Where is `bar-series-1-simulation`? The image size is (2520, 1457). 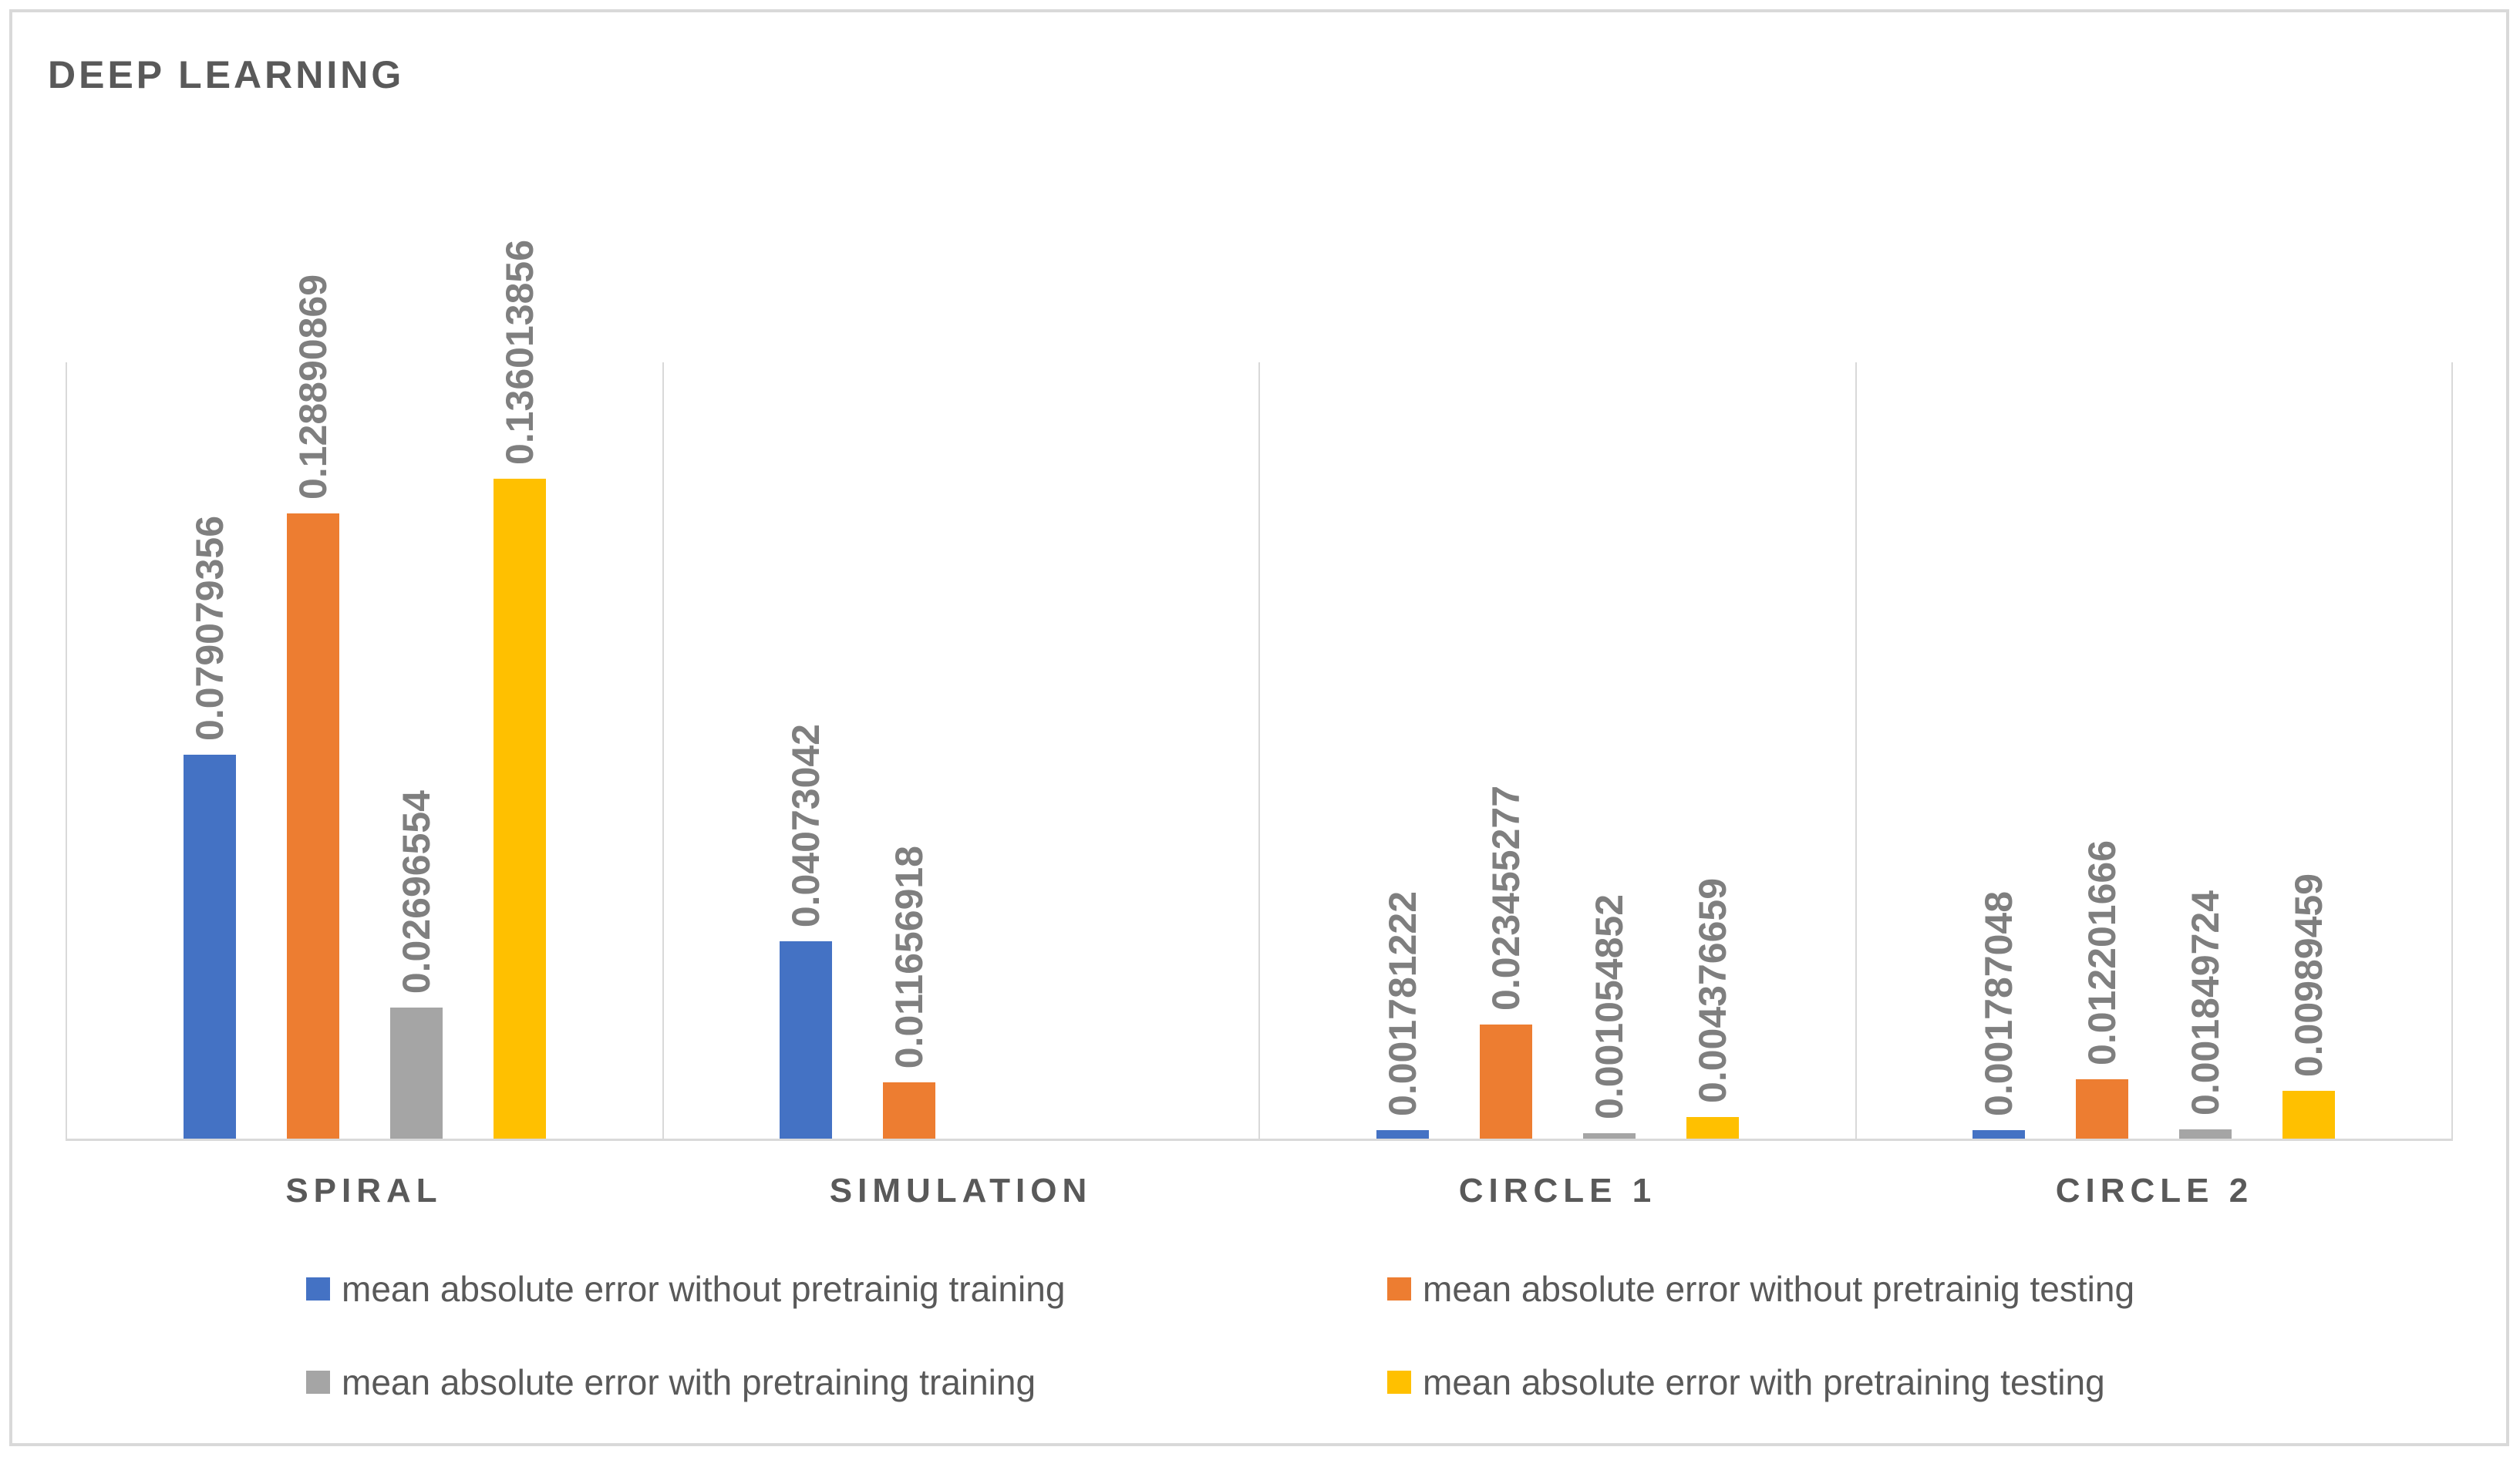
bar-series-1-simulation is located at coordinates (806, 1040).